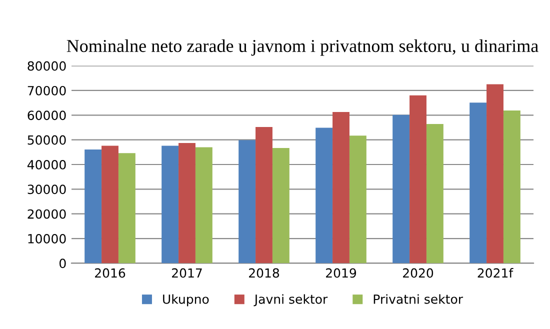 This screenshot has width=550, height=329. Describe the element at coordinates (47, 189) in the screenshot. I see `y-tick-label: 30000` at that location.